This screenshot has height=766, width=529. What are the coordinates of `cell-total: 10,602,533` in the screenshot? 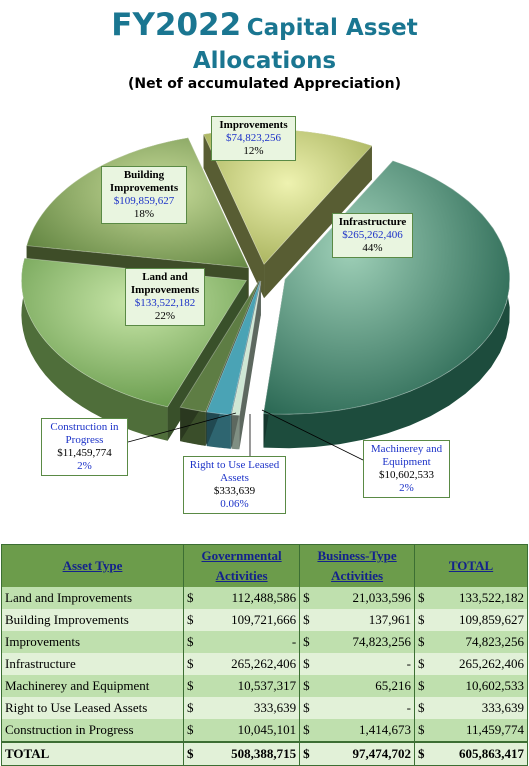 It's located at (480, 686).